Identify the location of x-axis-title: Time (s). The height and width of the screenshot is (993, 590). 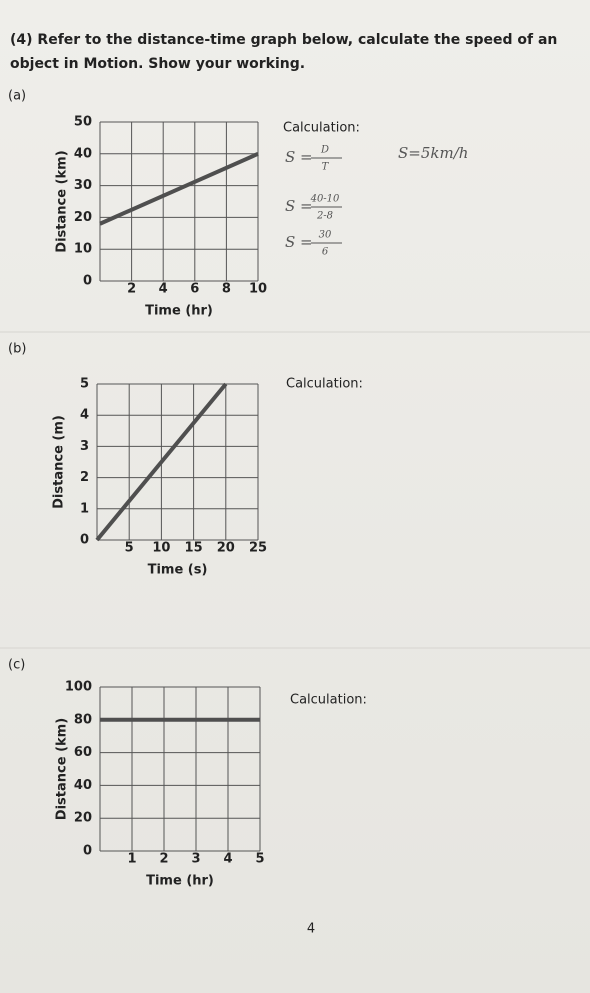
(178, 570).